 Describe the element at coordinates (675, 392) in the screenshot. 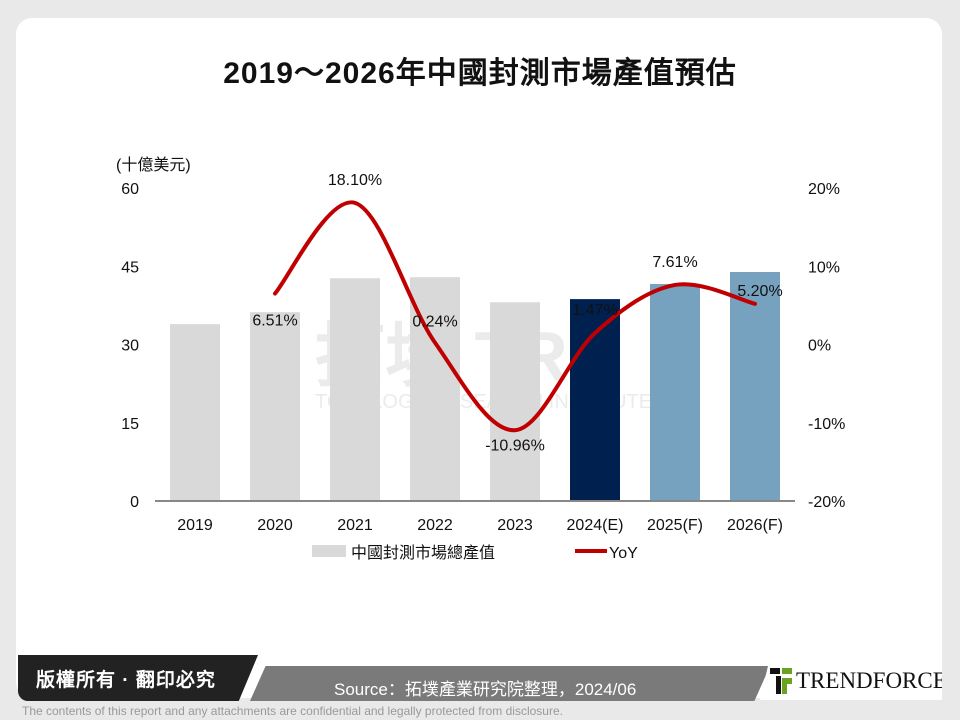

I see `bar-2025(F)` at that location.